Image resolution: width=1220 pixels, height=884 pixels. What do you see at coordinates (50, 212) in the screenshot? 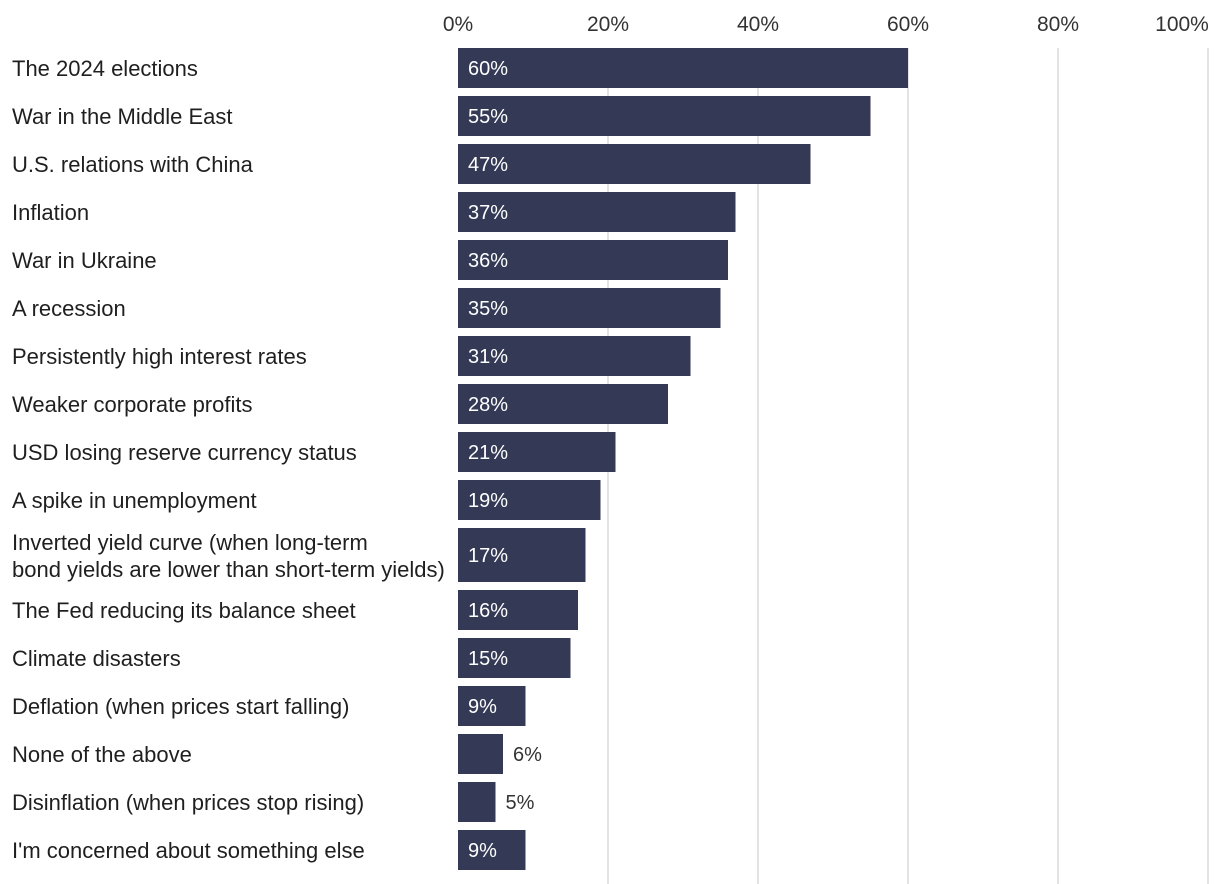
I see `category-label: Inflation` at bounding box center [50, 212].